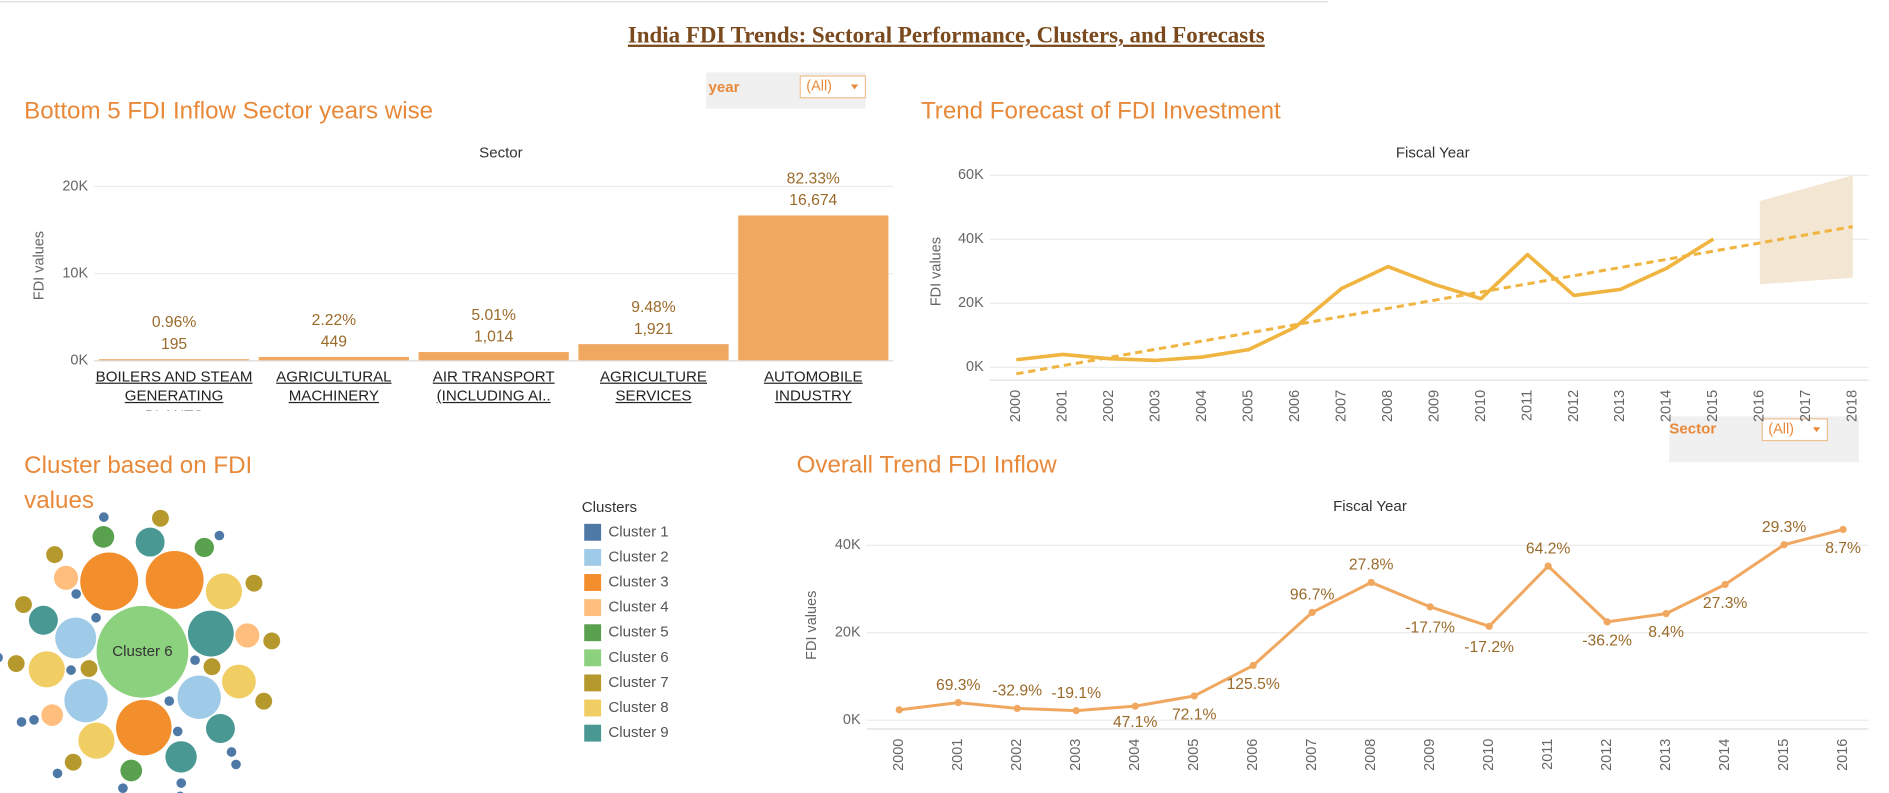 The height and width of the screenshot is (793, 1889). Describe the element at coordinates (1312, 595) in the screenshot. I see `growth-label: 96.7%` at that location.